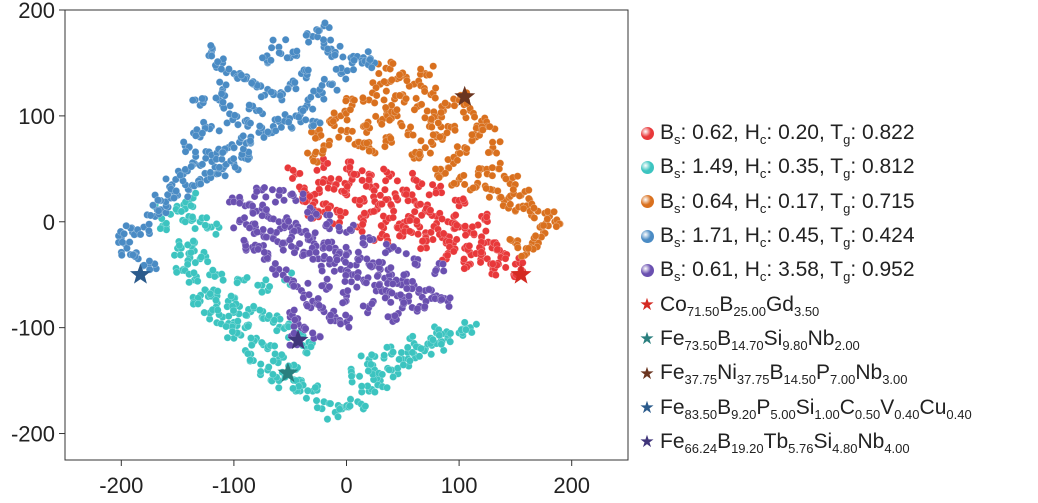  I want to click on legend-star-icon: ★, so click(647, 408).